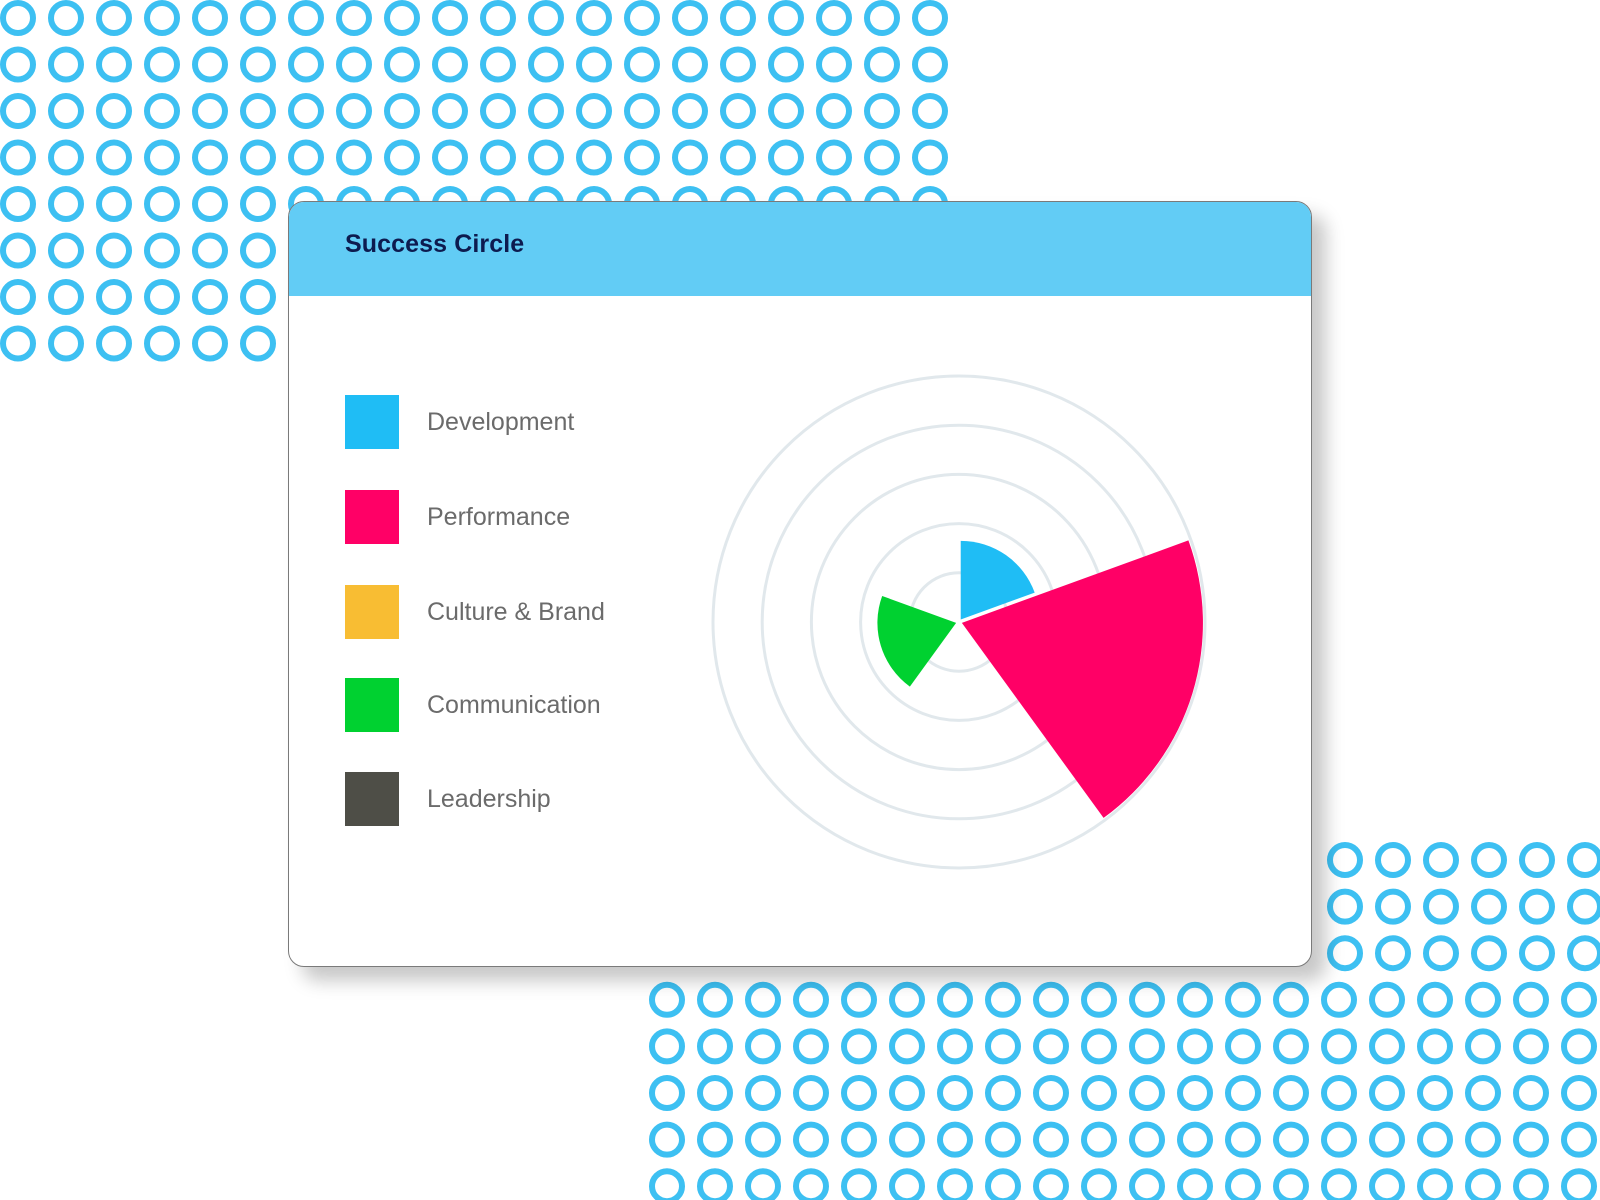 Image resolution: width=1600 pixels, height=1200 pixels. I want to click on legend-label-performance: Performance, so click(499, 516).